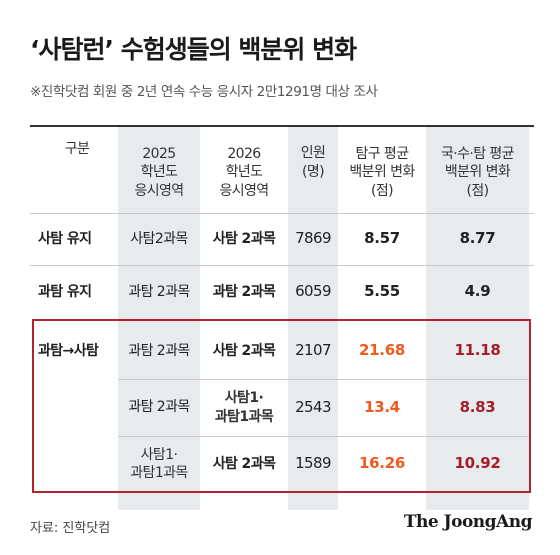  What do you see at coordinates (313, 318) in the screenshot?
I see `column-people-shade` at bounding box center [313, 318].